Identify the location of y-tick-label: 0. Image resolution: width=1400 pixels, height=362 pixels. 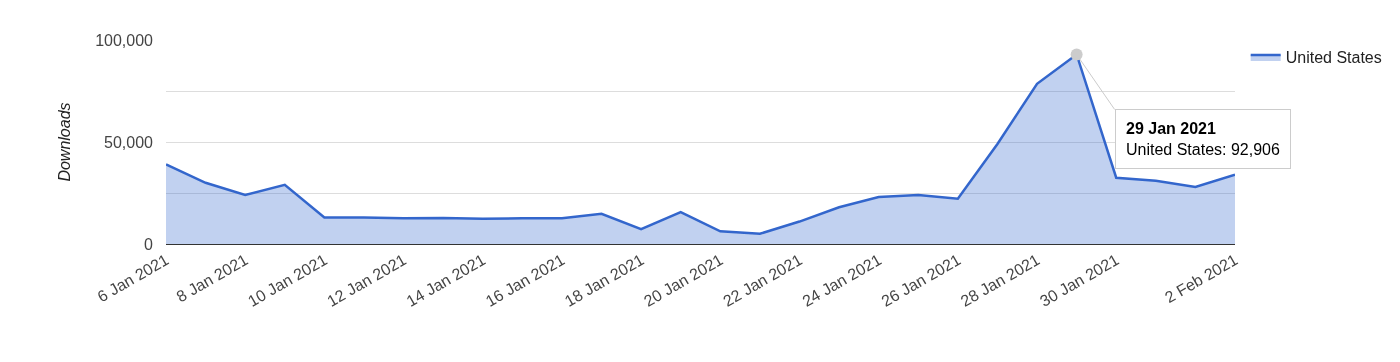
(149, 244).